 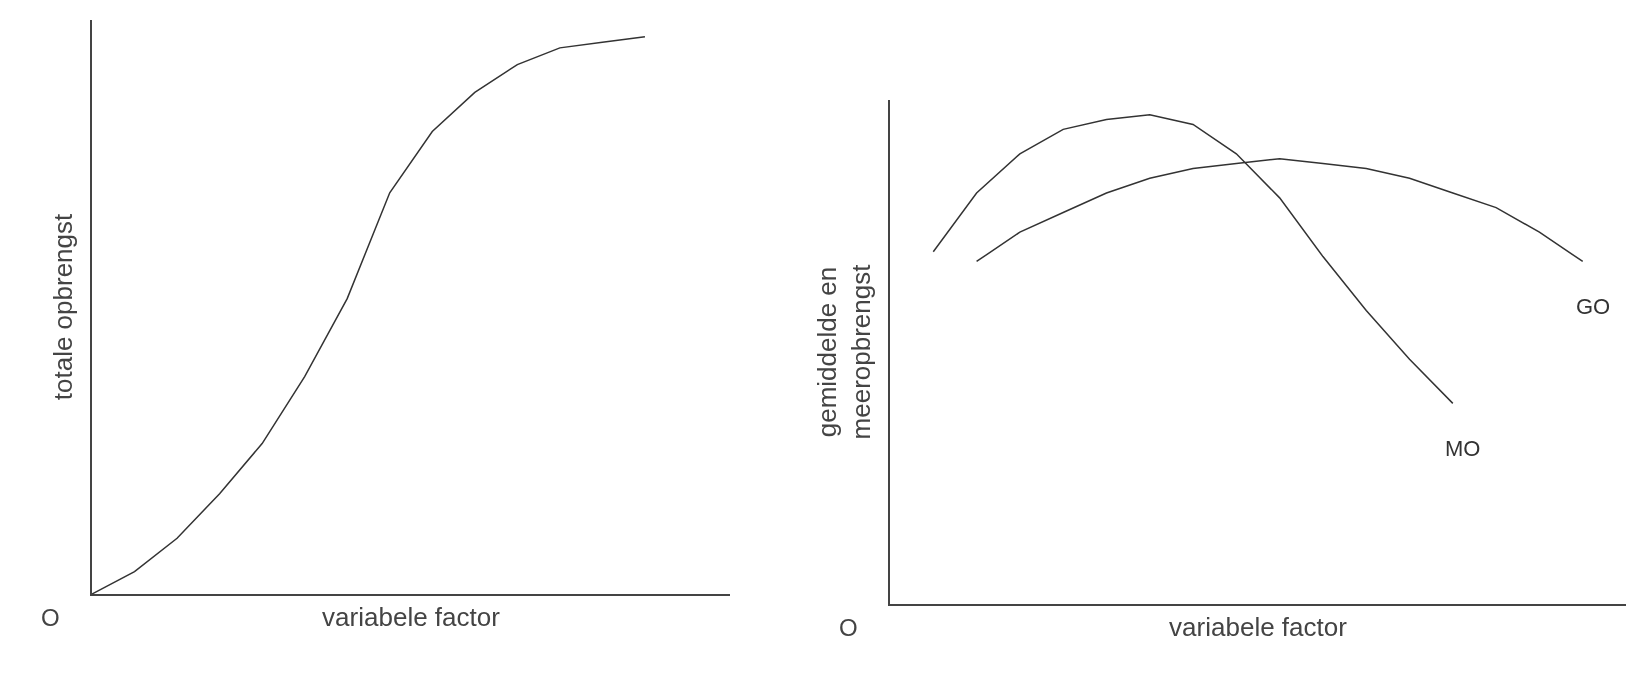 What do you see at coordinates (1463, 448) in the screenshot?
I see `series-label: MO` at bounding box center [1463, 448].